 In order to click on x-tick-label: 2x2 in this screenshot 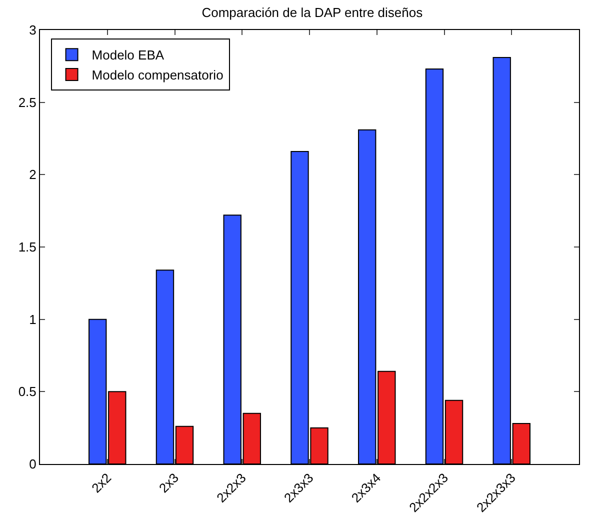, I will do `click(101, 483)`.